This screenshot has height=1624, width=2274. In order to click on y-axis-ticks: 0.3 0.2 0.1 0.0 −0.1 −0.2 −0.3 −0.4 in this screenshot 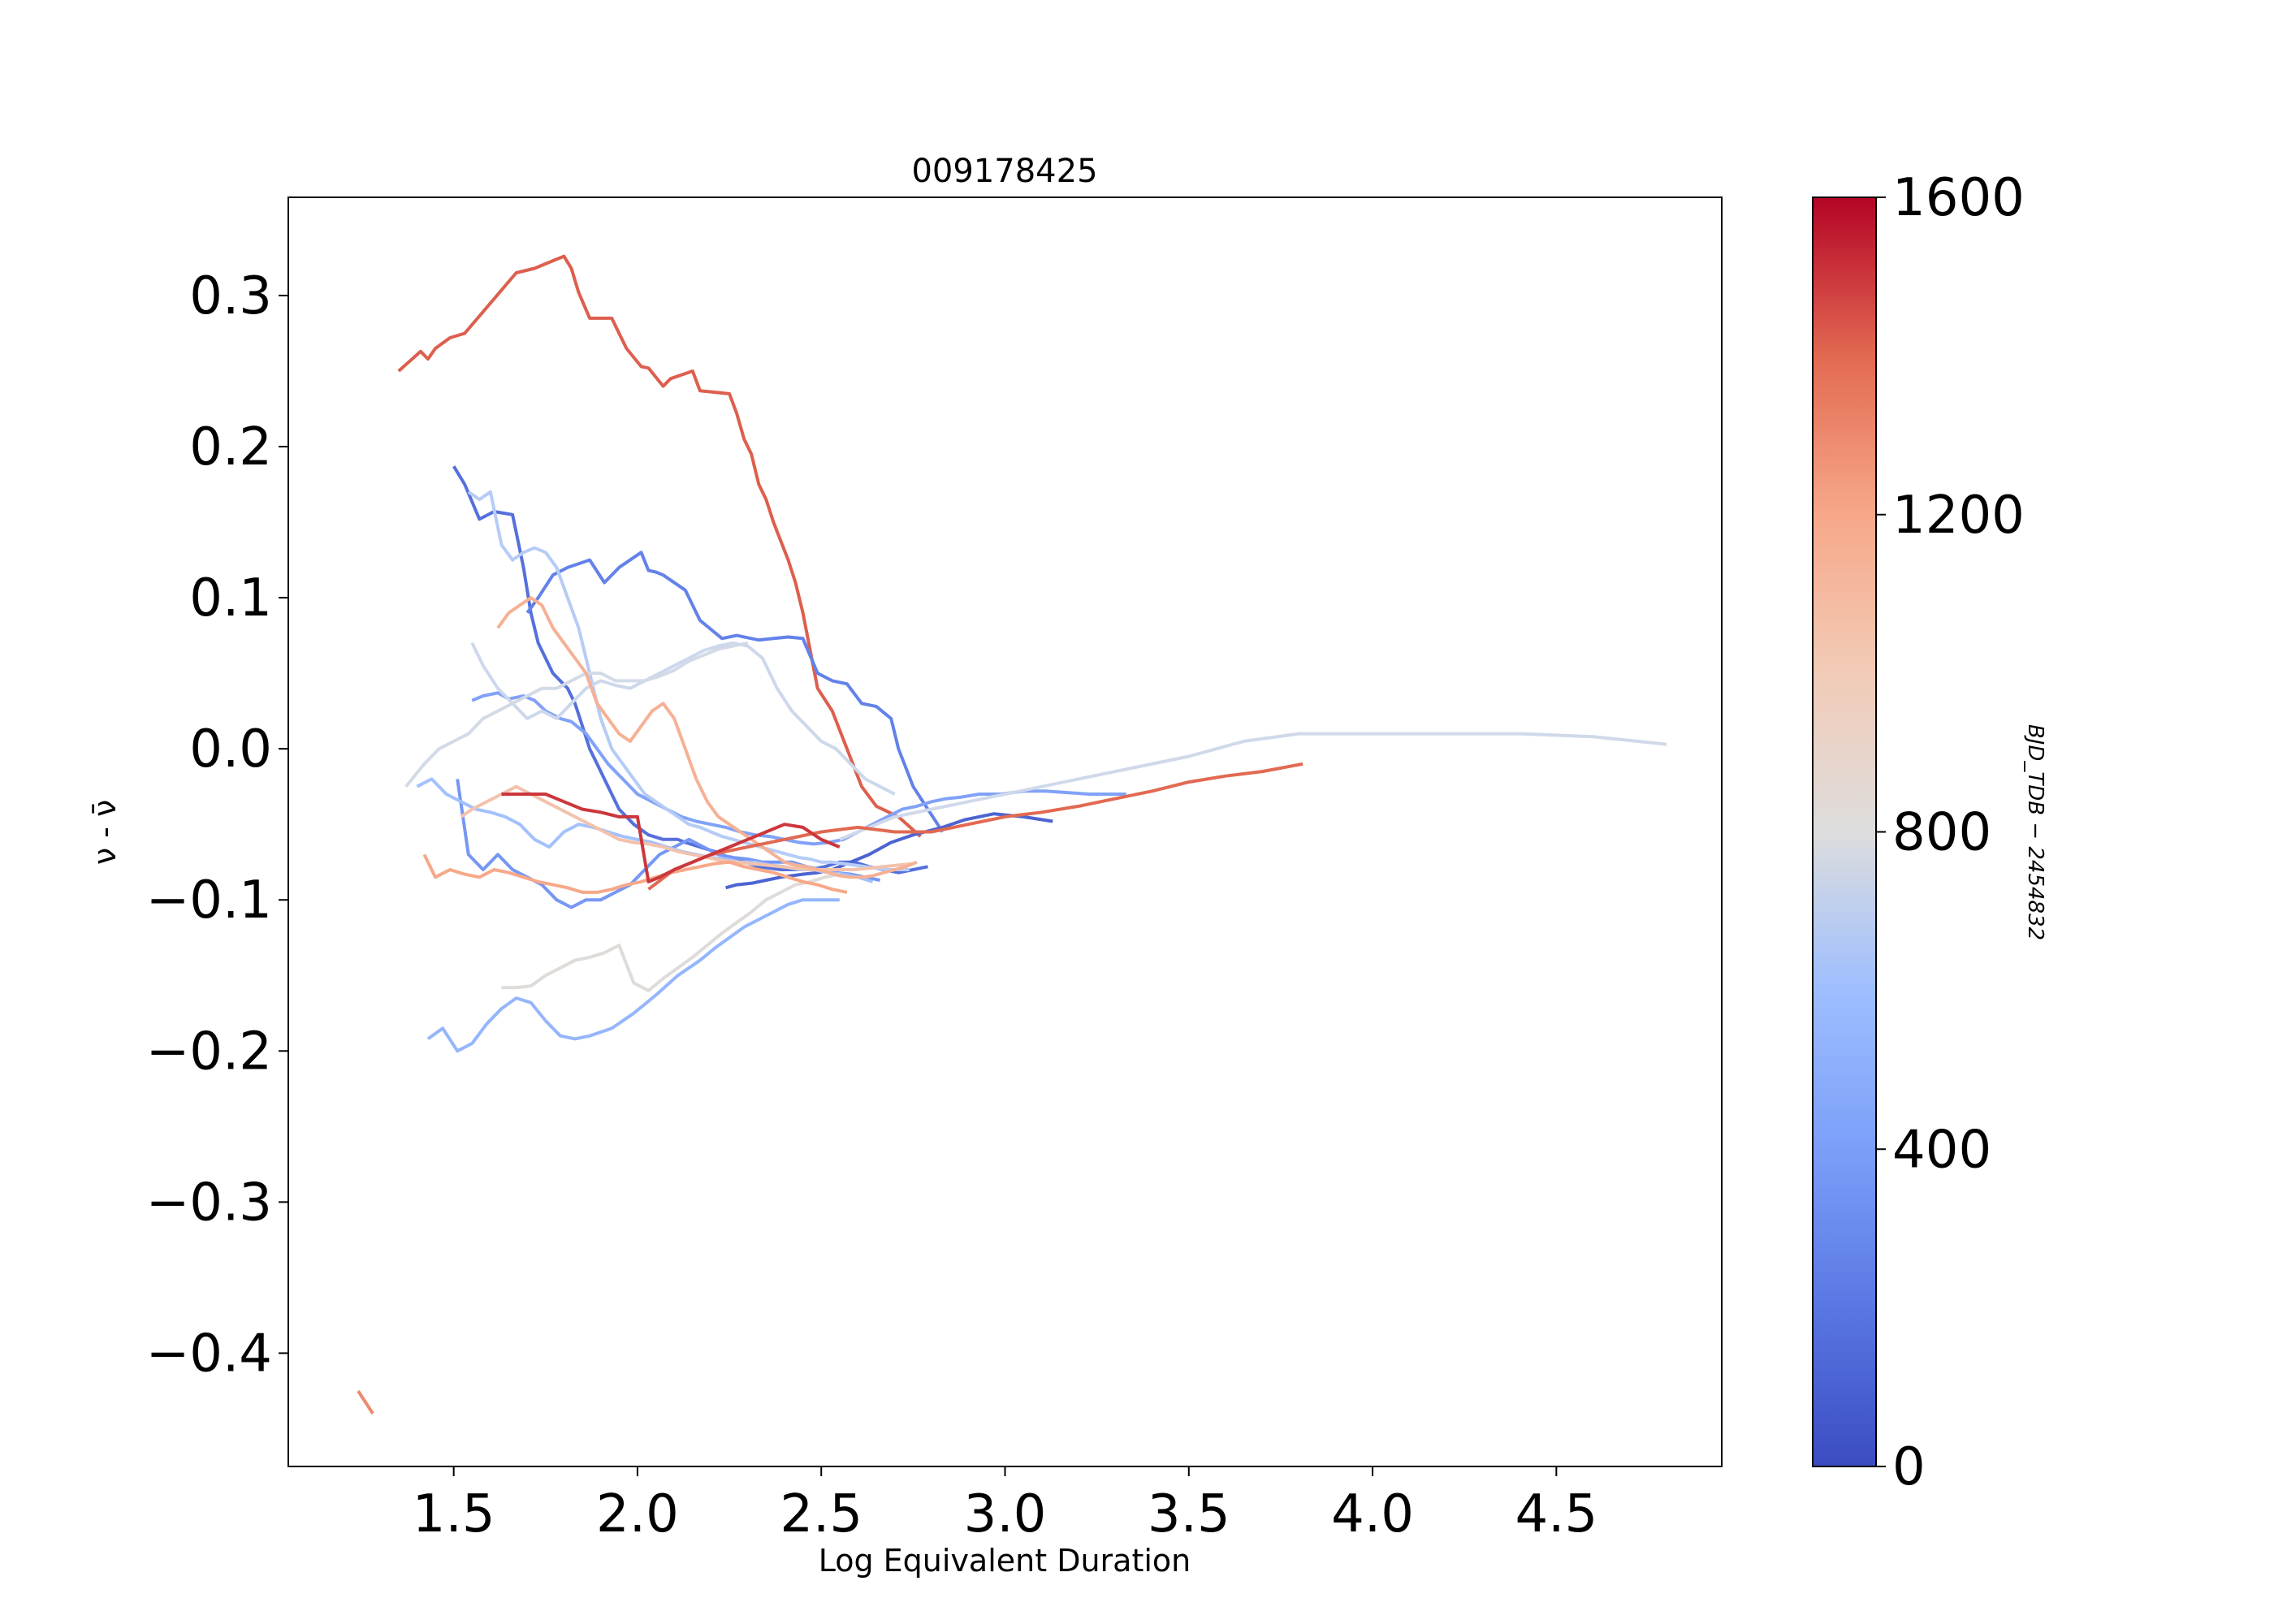, I will do `click(217, 825)`.